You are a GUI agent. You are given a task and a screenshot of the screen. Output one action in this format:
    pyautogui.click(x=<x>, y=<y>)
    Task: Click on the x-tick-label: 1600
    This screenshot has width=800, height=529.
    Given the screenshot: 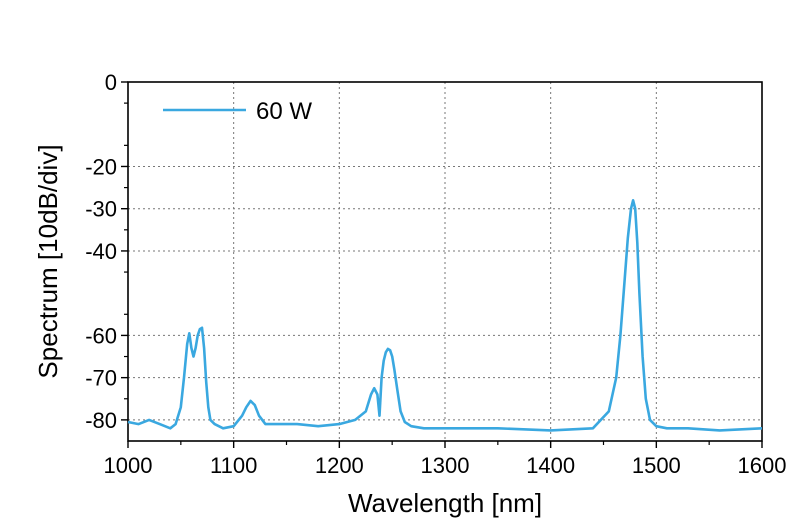 What is the action you would take?
    pyautogui.click(x=762, y=465)
    